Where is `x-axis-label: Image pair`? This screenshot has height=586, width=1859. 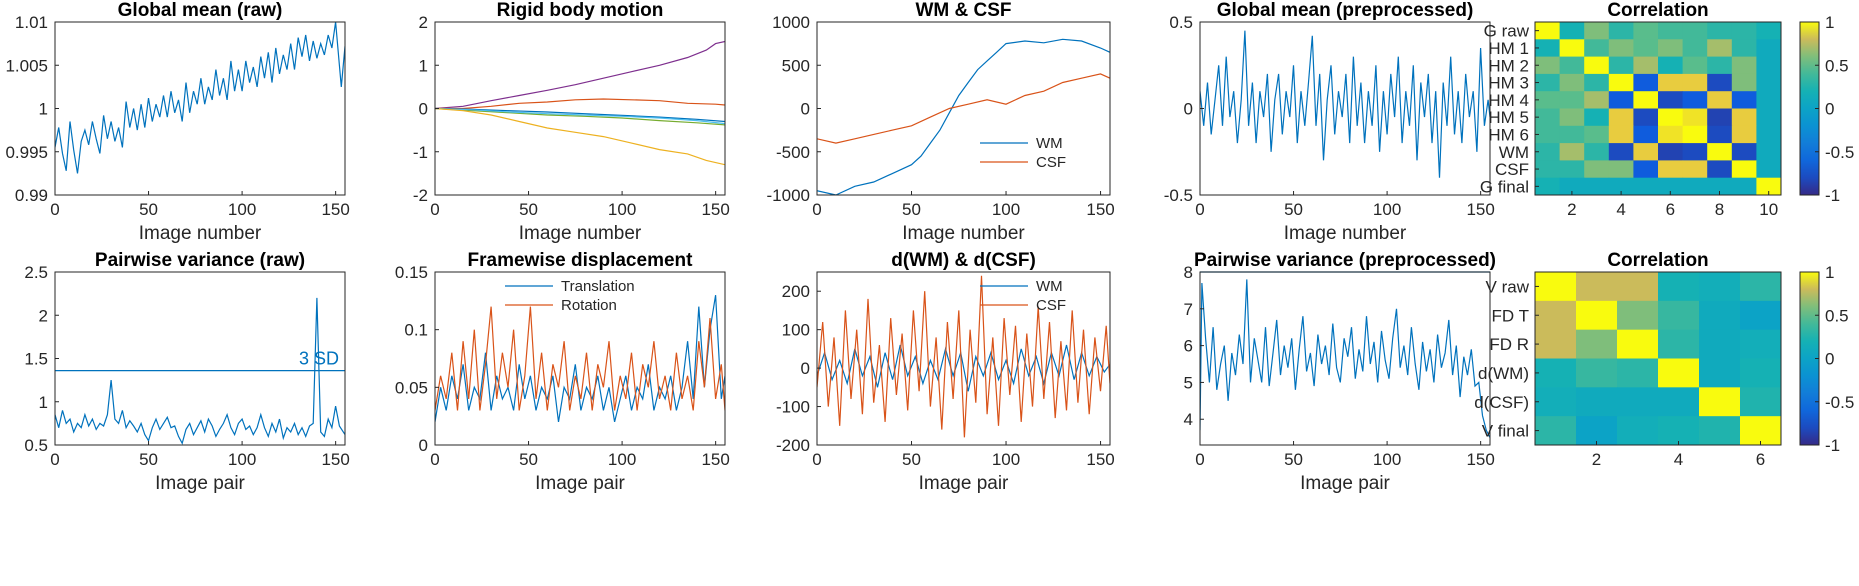 x-axis-label: Image pair is located at coordinates (964, 483).